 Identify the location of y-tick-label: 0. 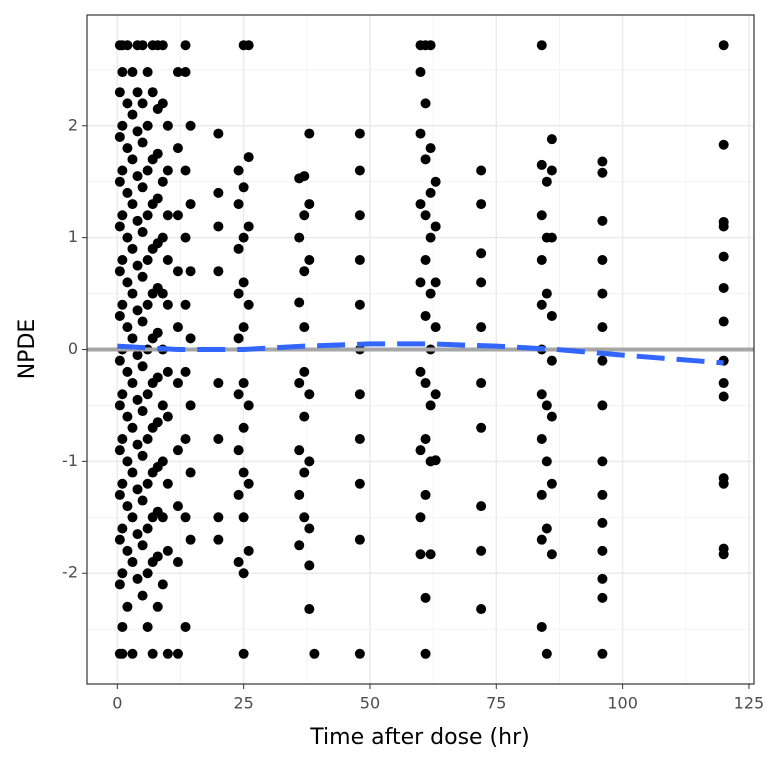
(73, 348).